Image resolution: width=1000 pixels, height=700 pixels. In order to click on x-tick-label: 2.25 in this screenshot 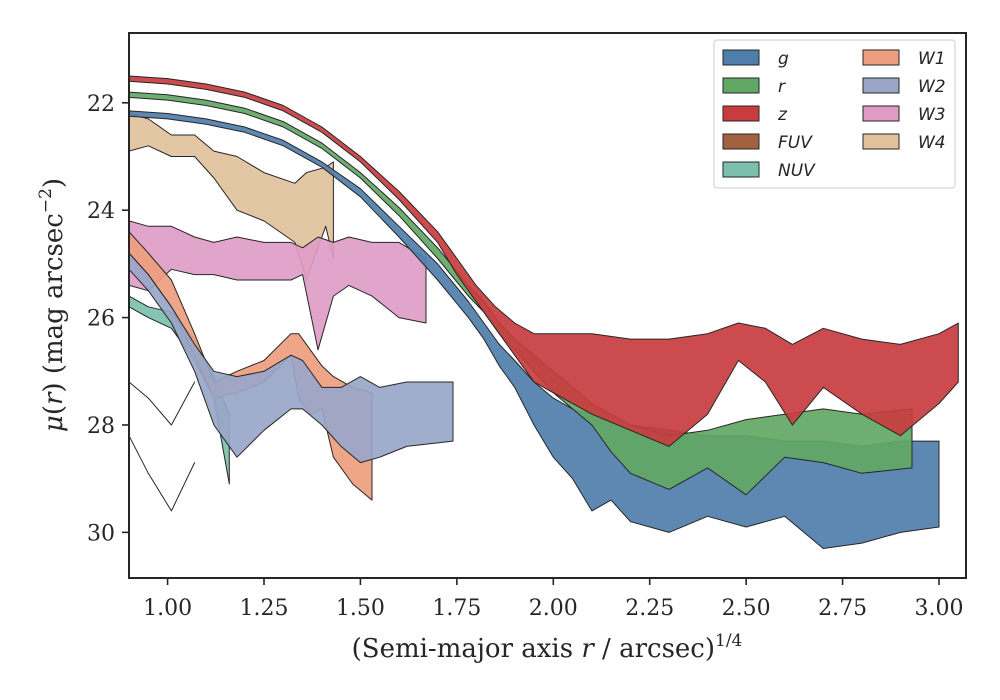, I will do `click(649, 608)`.